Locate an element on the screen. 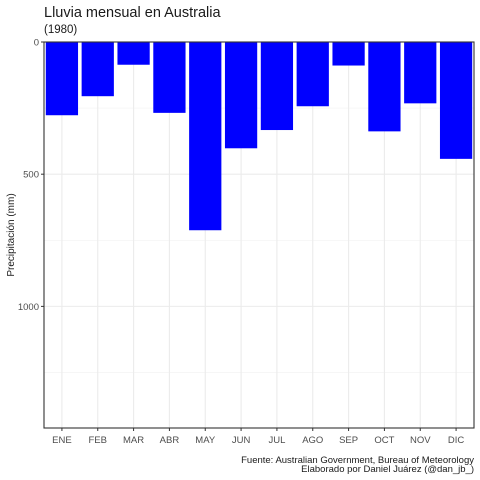 The image size is (480, 480). bar-dic is located at coordinates (456, 100).